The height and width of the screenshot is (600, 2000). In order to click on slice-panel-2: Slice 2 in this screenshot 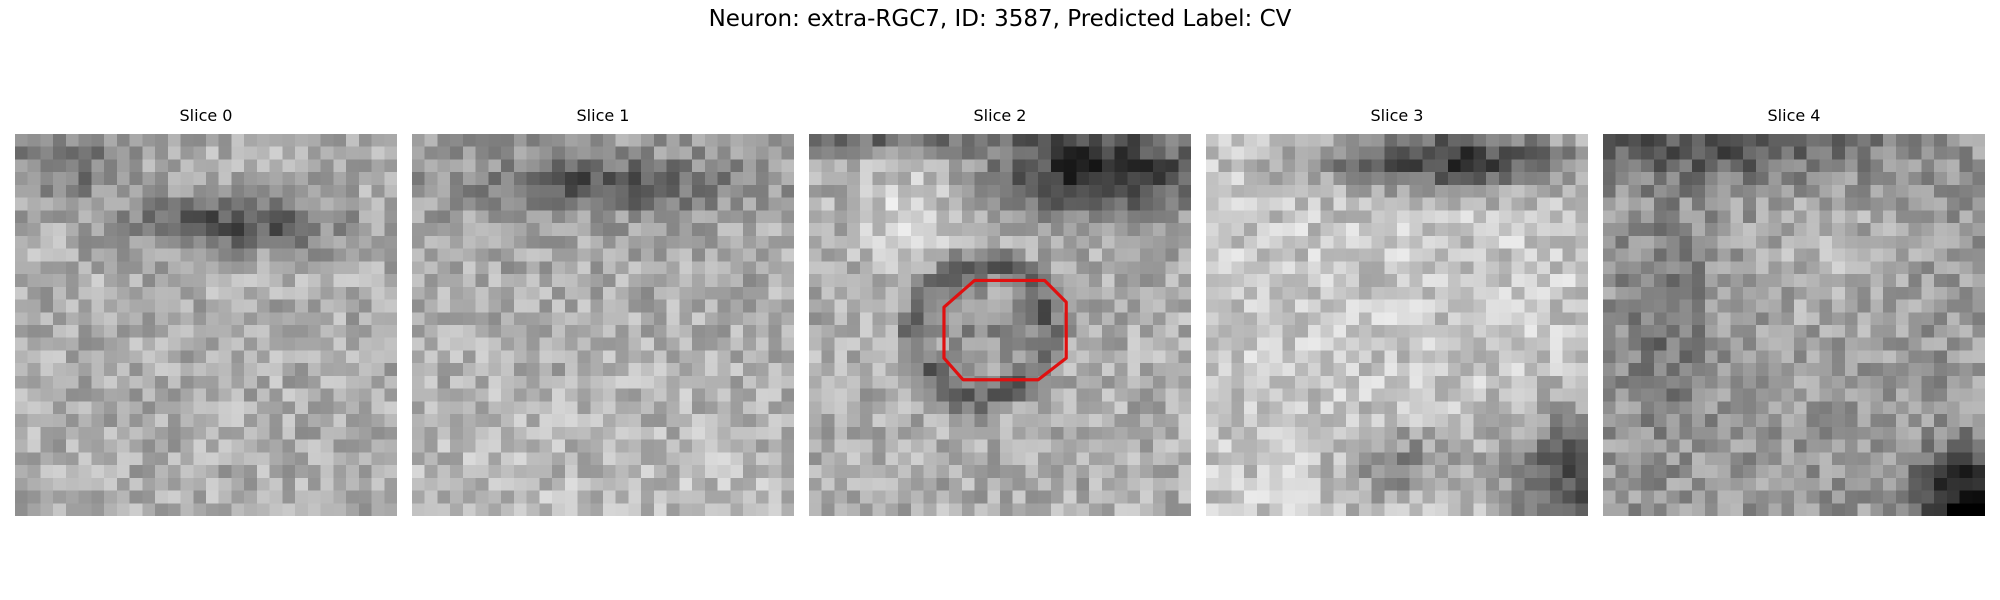, I will do `click(1000, 311)`.